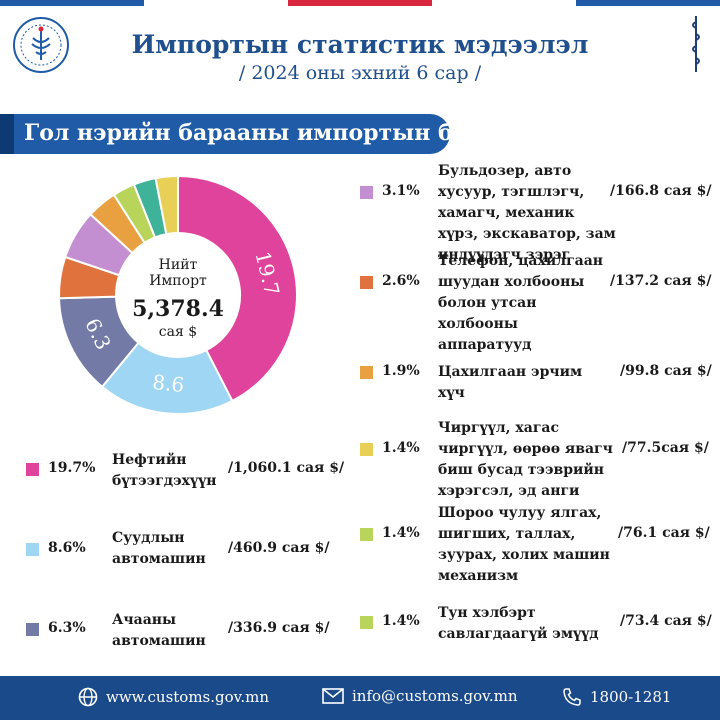 The width and height of the screenshot is (720, 720). What do you see at coordinates (279, 548) in the screenshot?
I see `legend-amount: /460.9 сая $/` at bounding box center [279, 548].